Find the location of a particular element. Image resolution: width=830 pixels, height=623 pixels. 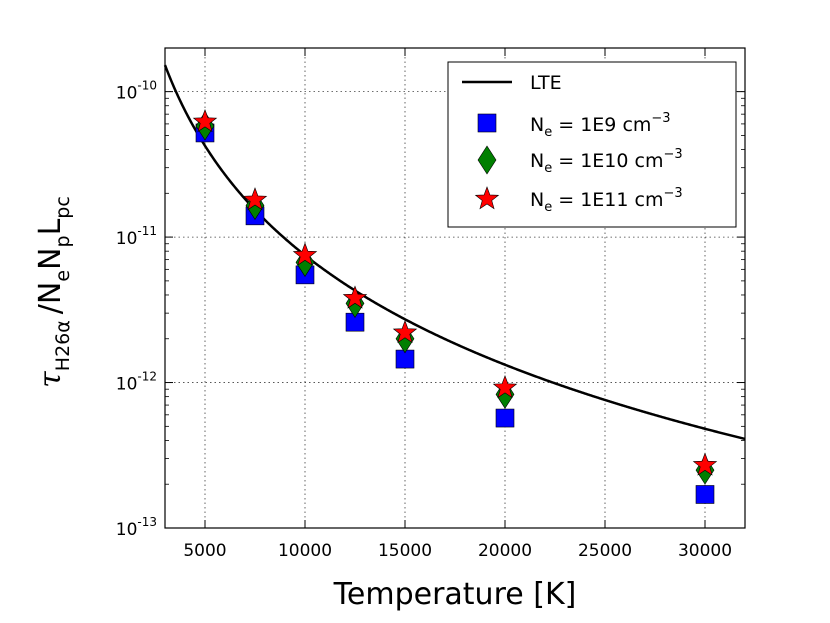

legend-label-1e11: Ne = 1E11 cm−3 is located at coordinates (606, 200).